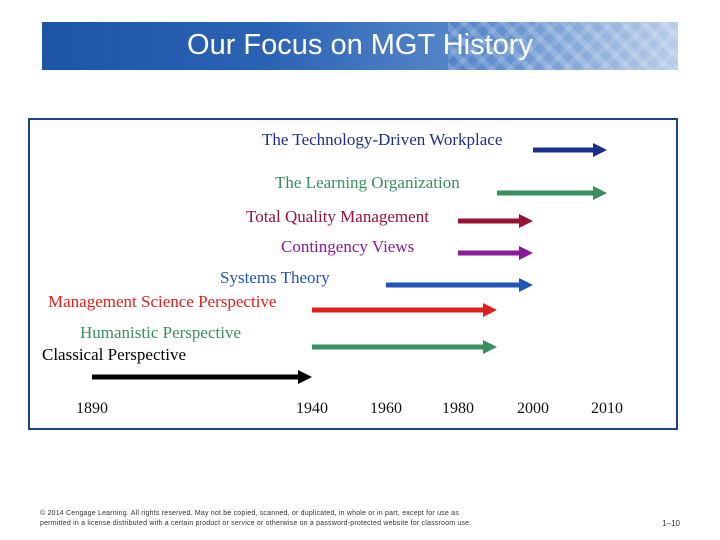 The image size is (720, 540). I want to click on tick-label-1940: 1940, so click(312, 408).